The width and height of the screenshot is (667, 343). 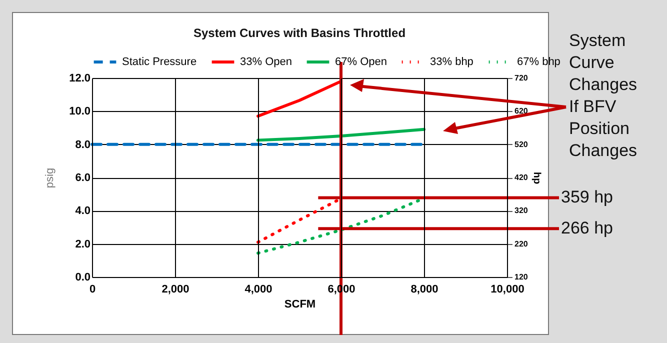 What do you see at coordinates (82, 278) in the screenshot?
I see `y-tick-label: 0.0` at bounding box center [82, 278].